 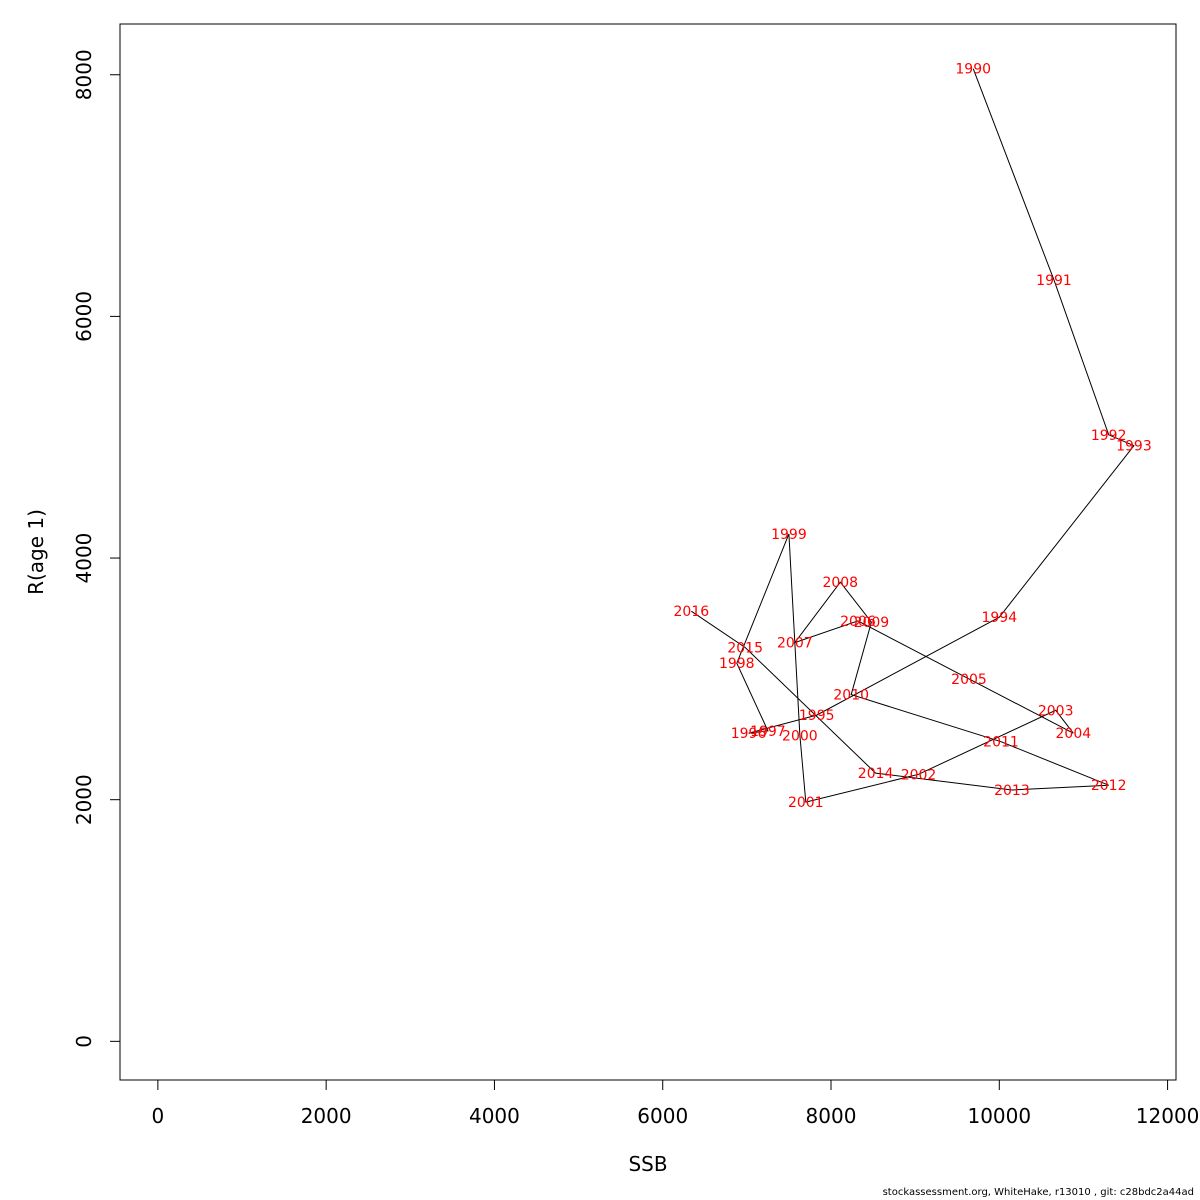 What do you see at coordinates (768, 732) in the screenshot?
I see `year-label: 1997` at bounding box center [768, 732].